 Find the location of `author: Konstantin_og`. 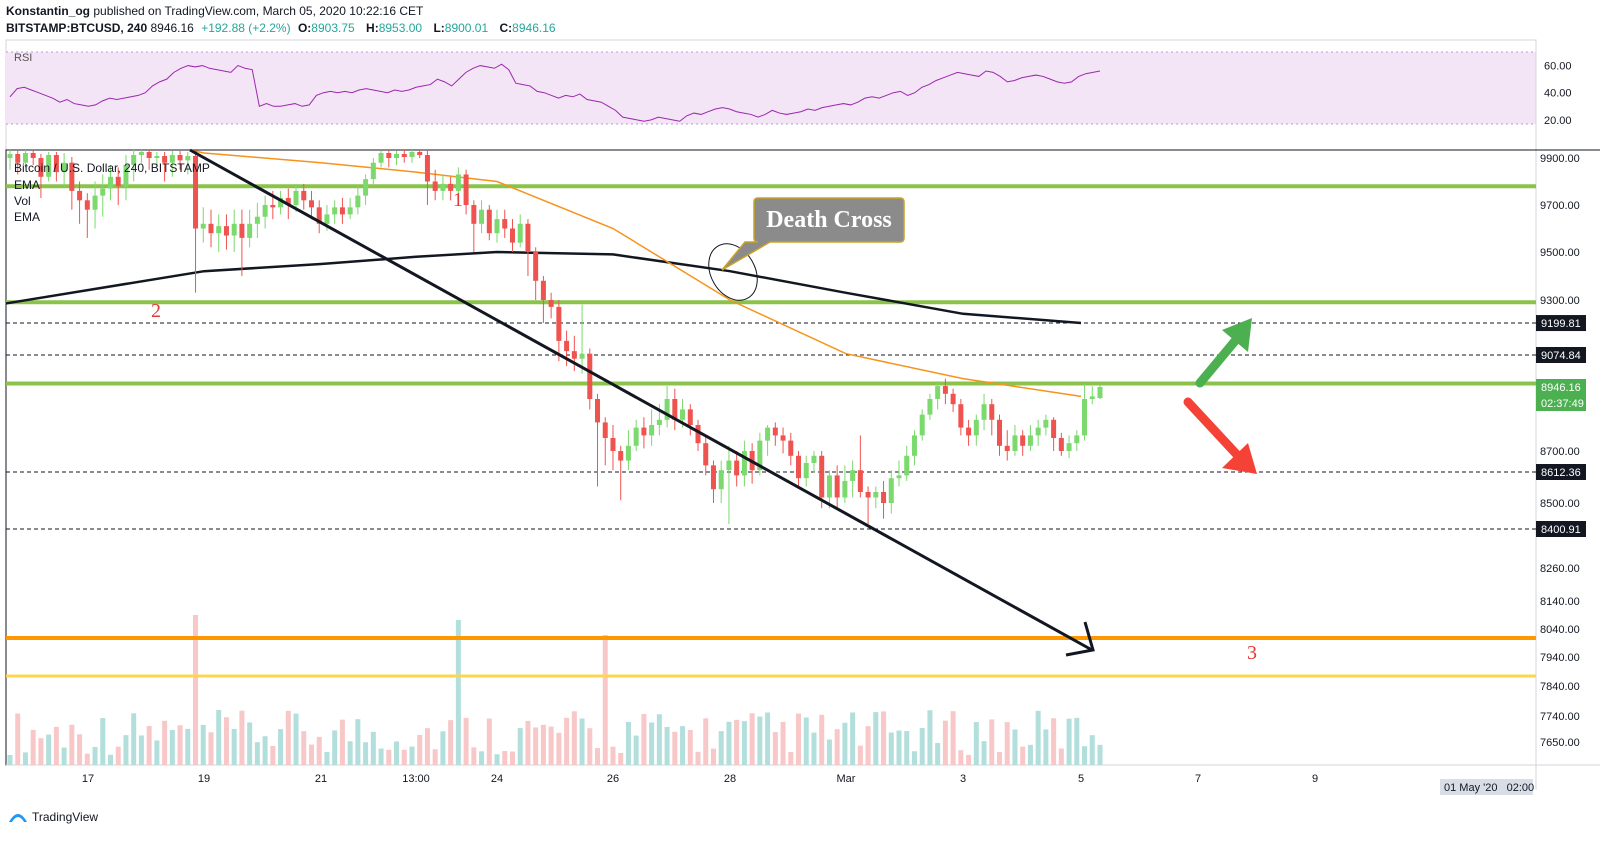

author: Konstantin_og is located at coordinates (48, 11).